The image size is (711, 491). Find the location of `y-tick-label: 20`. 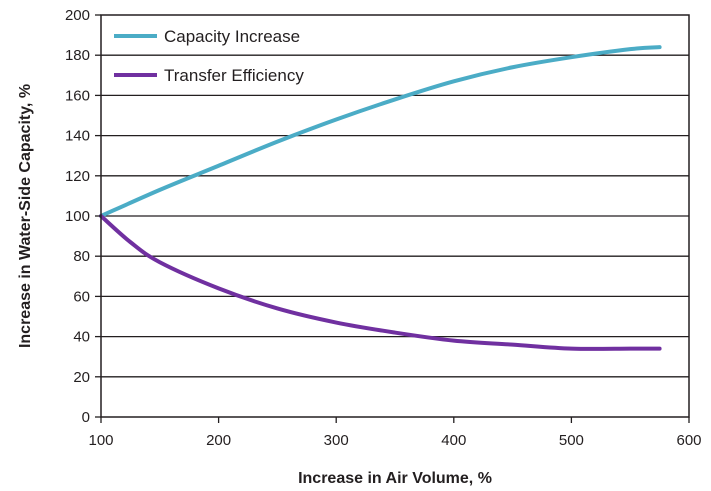

y-tick-label: 20 is located at coordinates (81, 377).